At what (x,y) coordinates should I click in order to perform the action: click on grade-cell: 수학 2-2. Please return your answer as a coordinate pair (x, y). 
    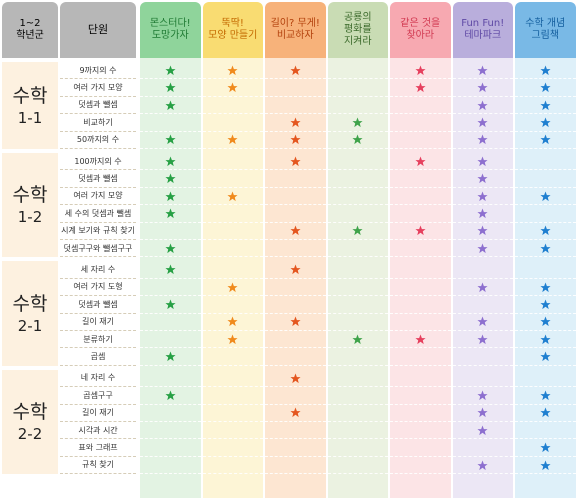
    Looking at the image, I should click on (30, 422).